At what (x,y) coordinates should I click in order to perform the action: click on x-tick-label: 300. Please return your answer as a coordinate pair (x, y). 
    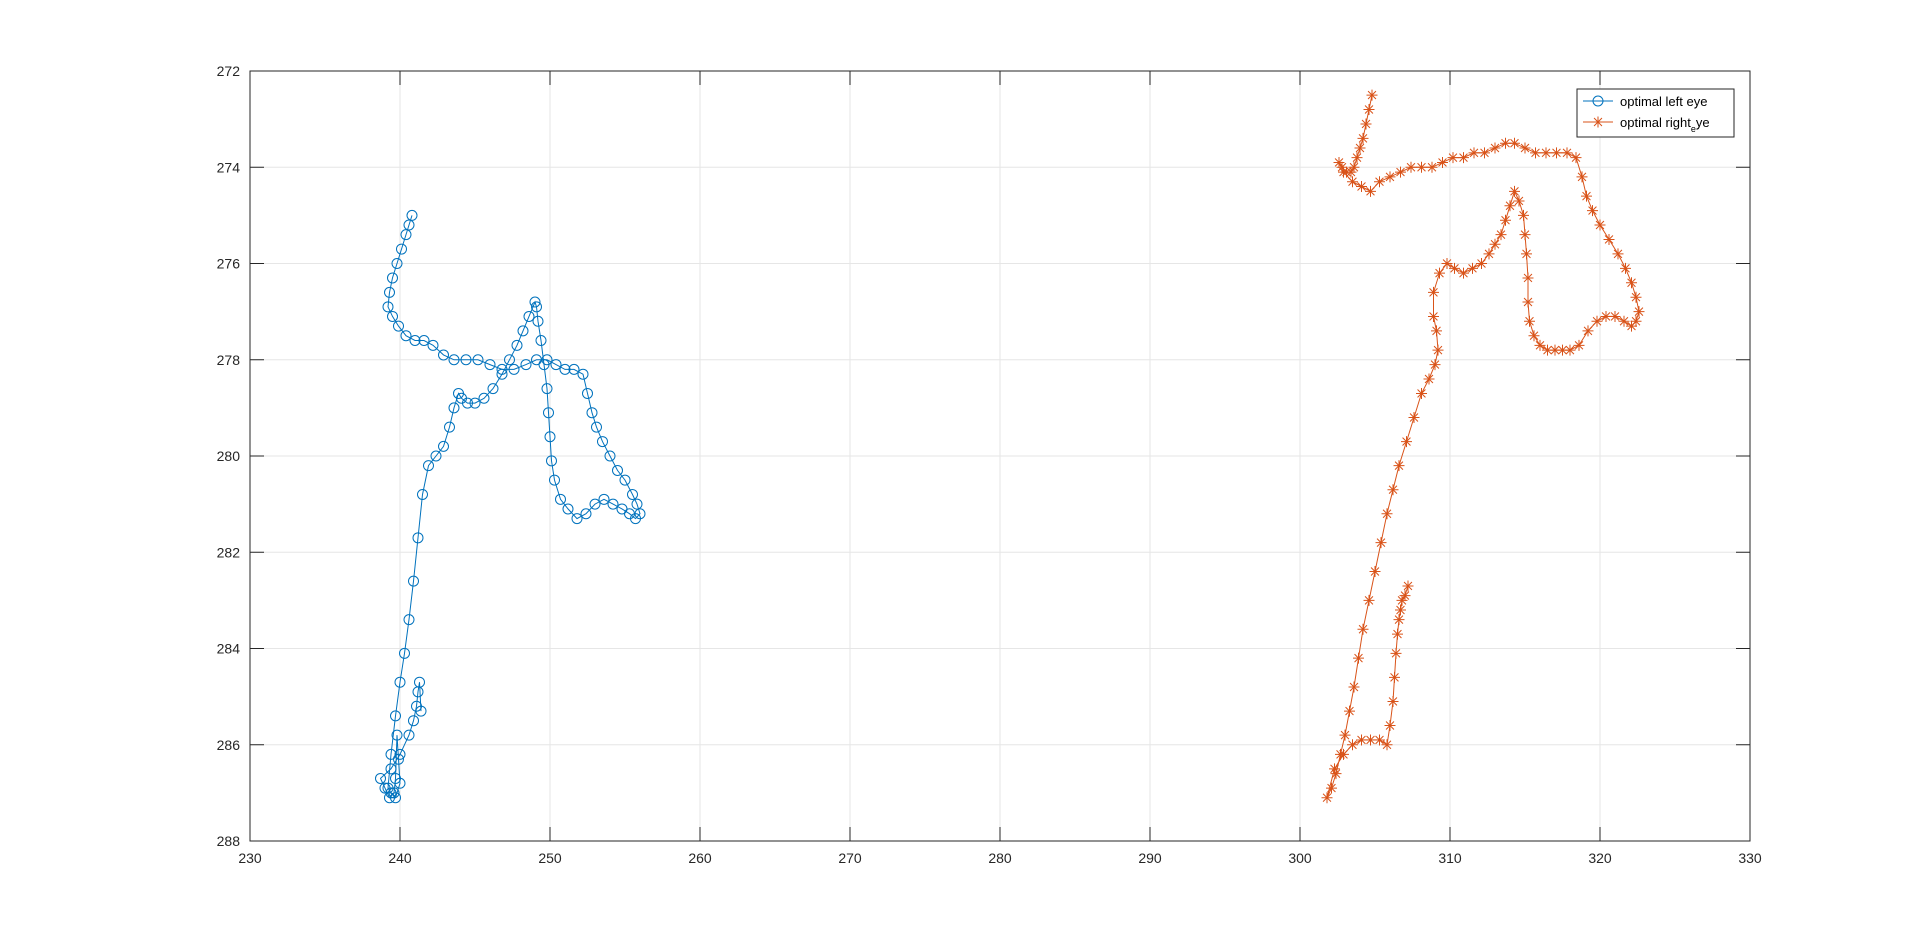
    Looking at the image, I should click on (1300, 858).